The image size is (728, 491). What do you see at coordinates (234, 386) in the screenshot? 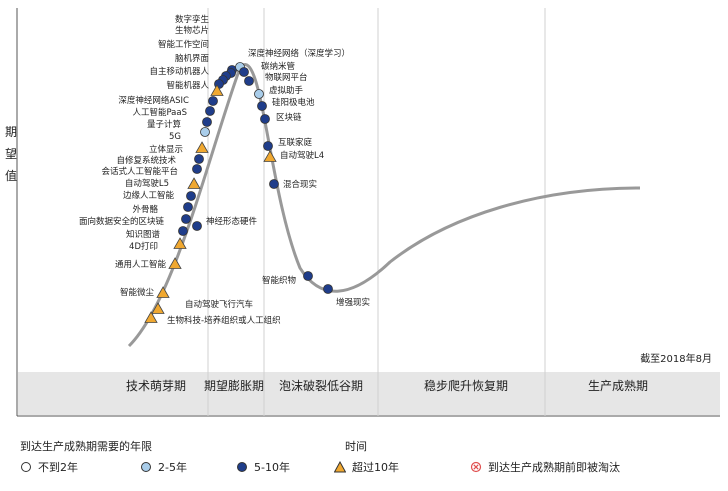
I see `phase-label: 期望膨胀期` at bounding box center [234, 386].